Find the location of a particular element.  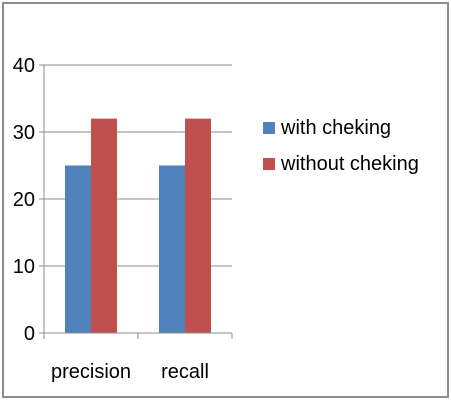

x-category-labels: precision recall is located at coordinates (130, 372).